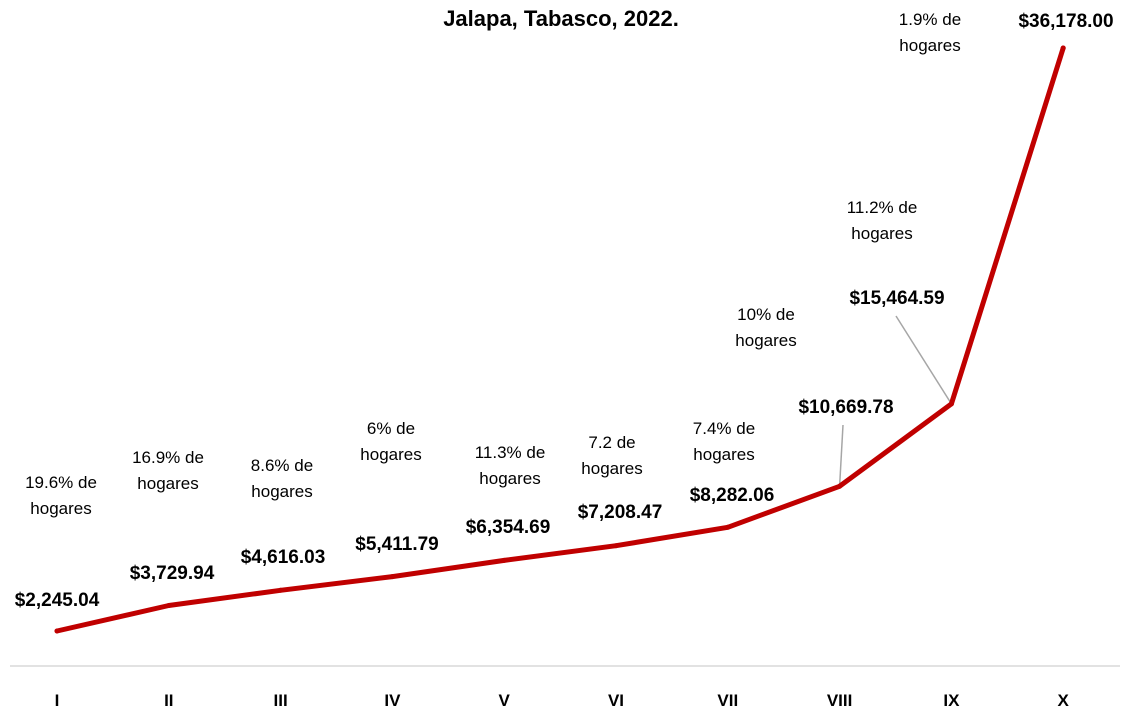  What do you see at coordinates (930, 32) in the screenshot?
I see `annotation: 1.9% de hogares` at bounding box center [930, 32].